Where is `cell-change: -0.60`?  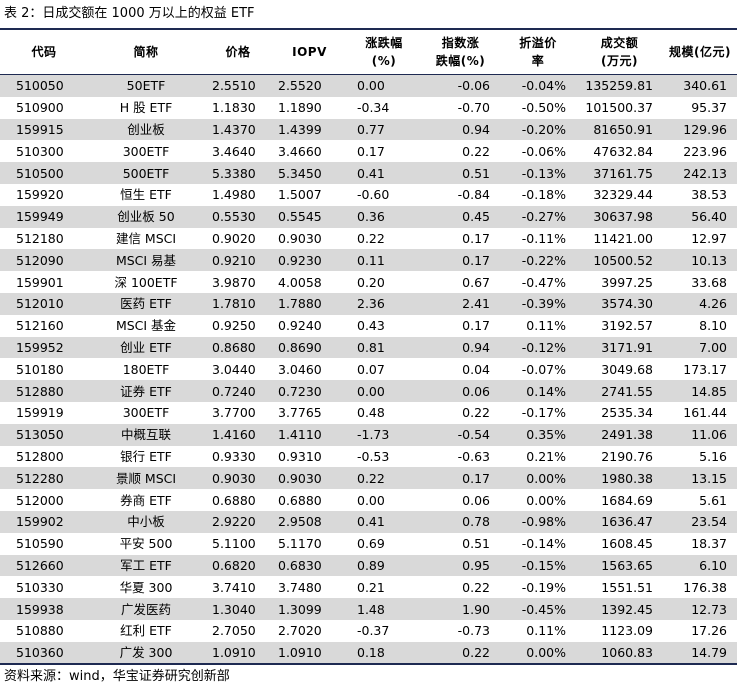
cell-change: -0.60 is located at coordinates (384, 194).